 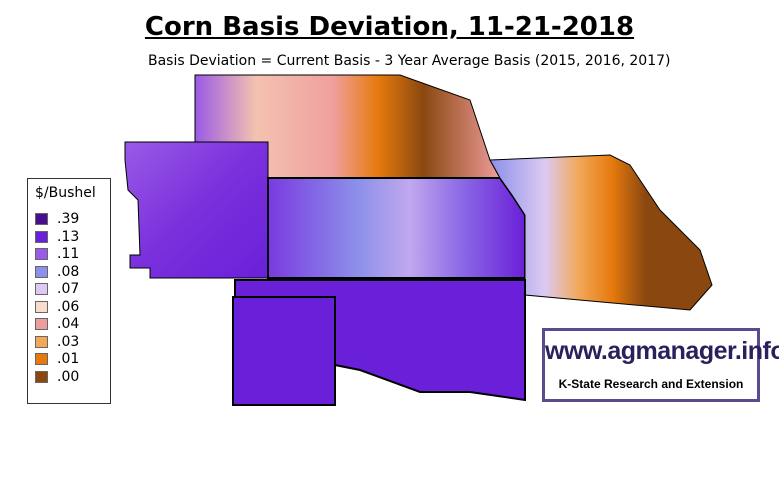 What do you see at coordinates (68, 254) in the screenshot?
I see `legend-label: .11` at bounding box center [68, 254].